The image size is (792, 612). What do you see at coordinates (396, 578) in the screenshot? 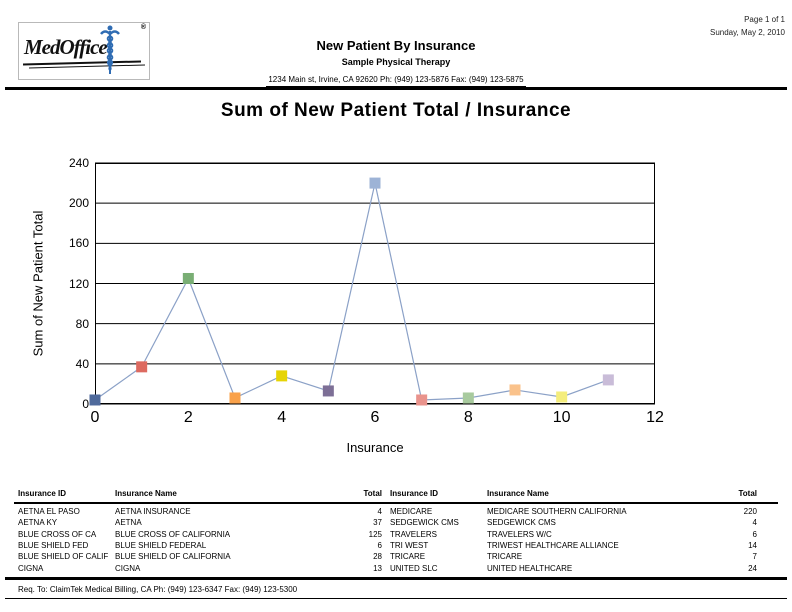
I see `table-bottom-divider` at bounding box center [396, 578].